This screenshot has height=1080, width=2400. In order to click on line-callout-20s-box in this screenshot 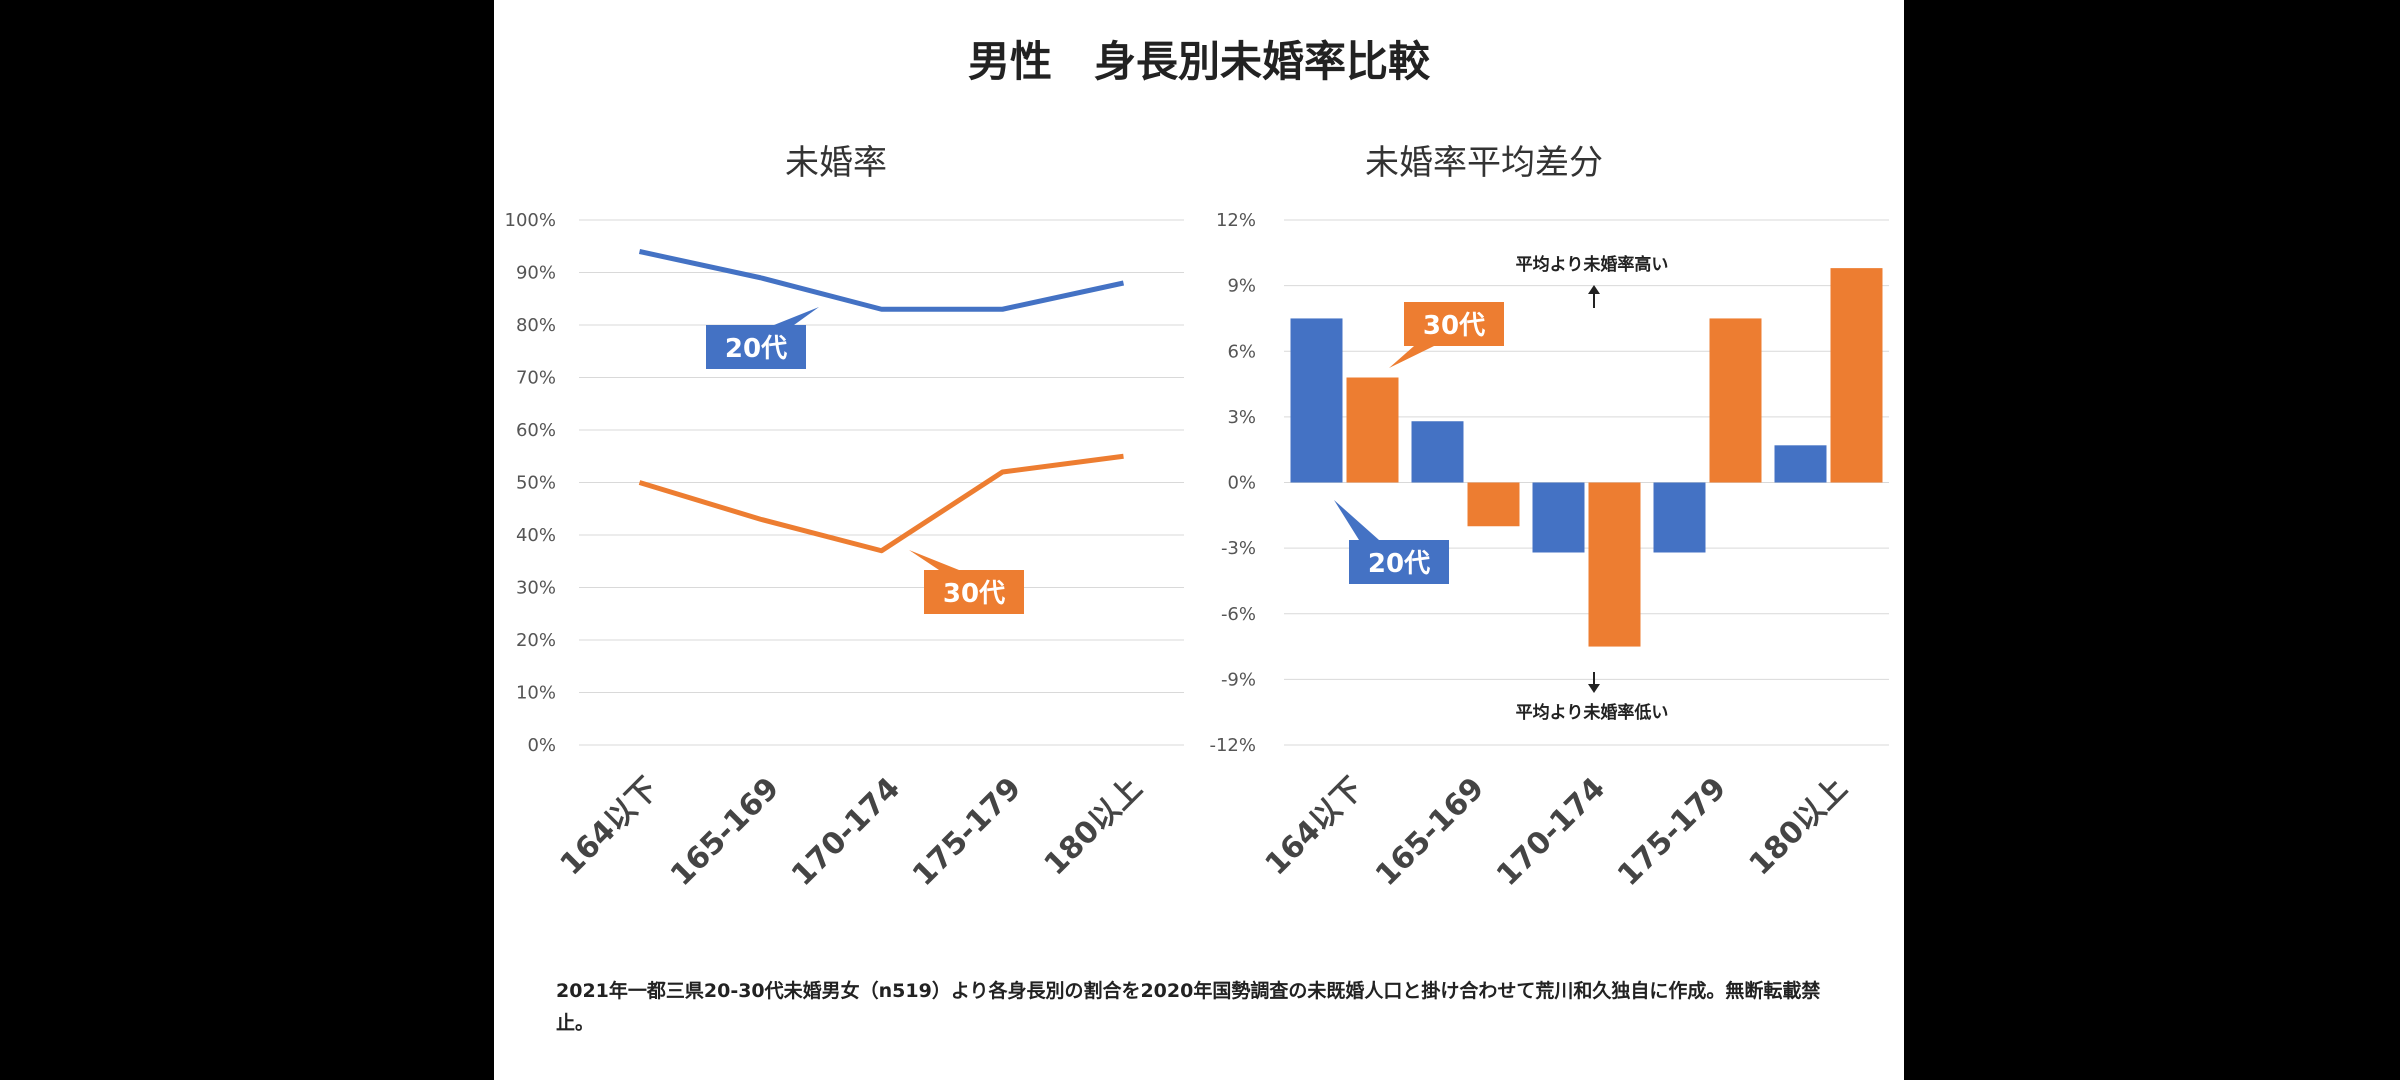, I will do `click(756, 347)`.